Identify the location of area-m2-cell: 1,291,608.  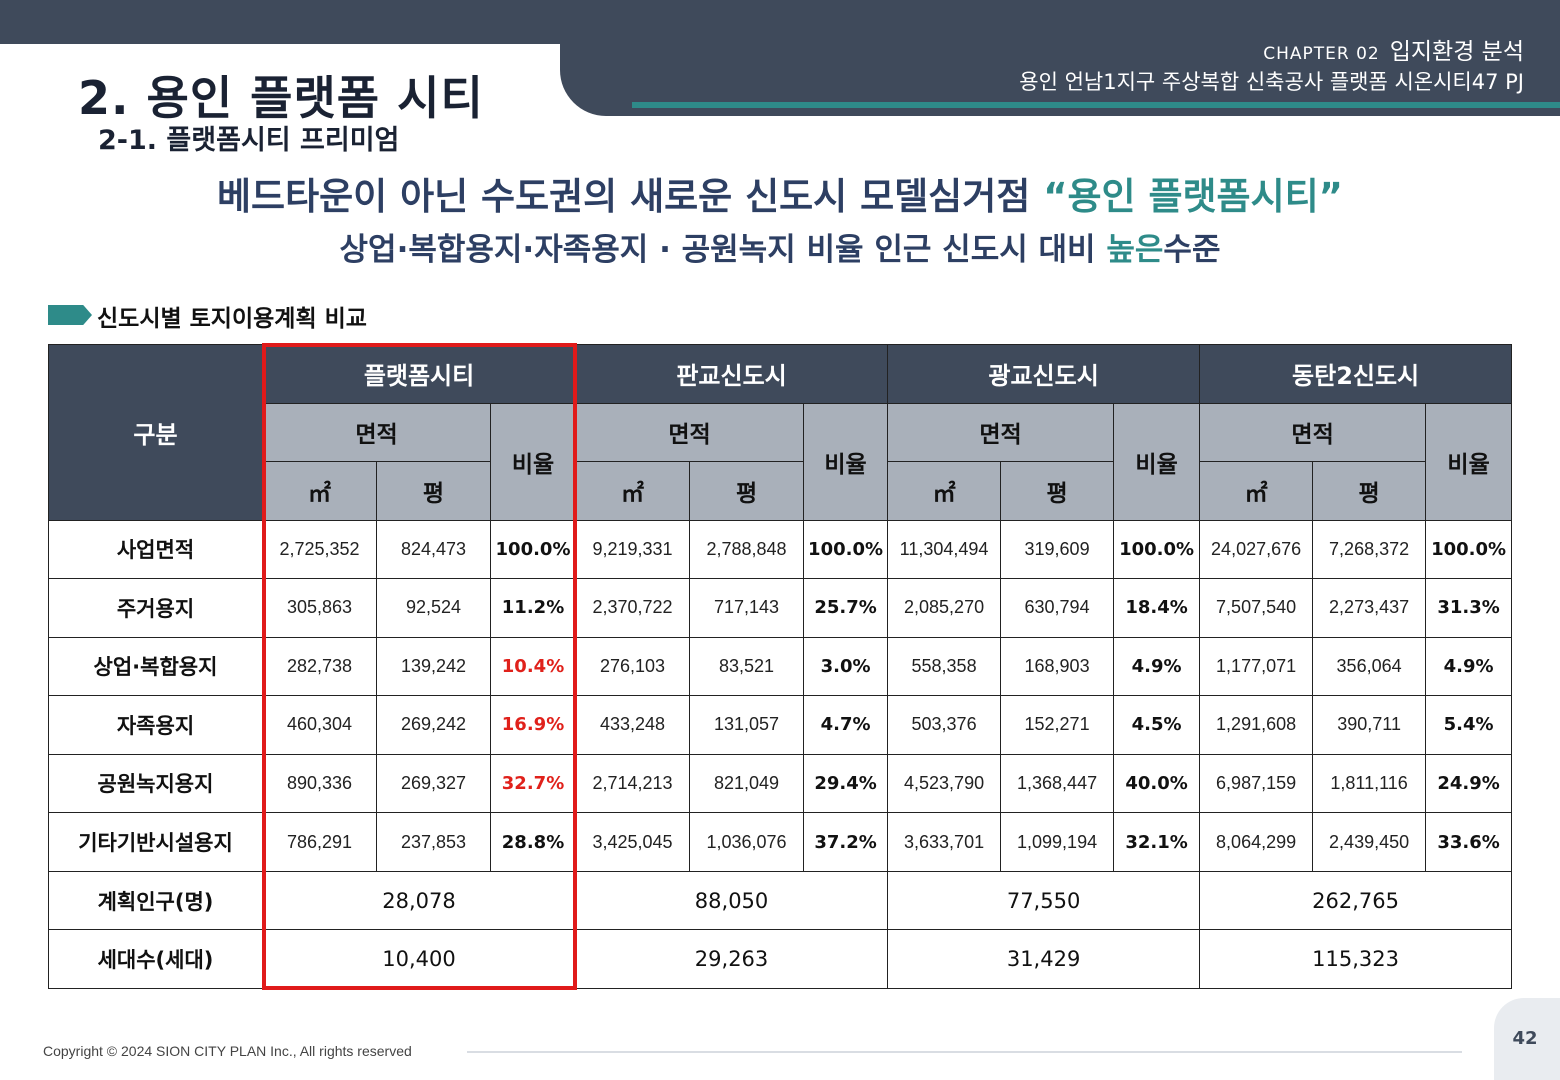
(1256, 725).